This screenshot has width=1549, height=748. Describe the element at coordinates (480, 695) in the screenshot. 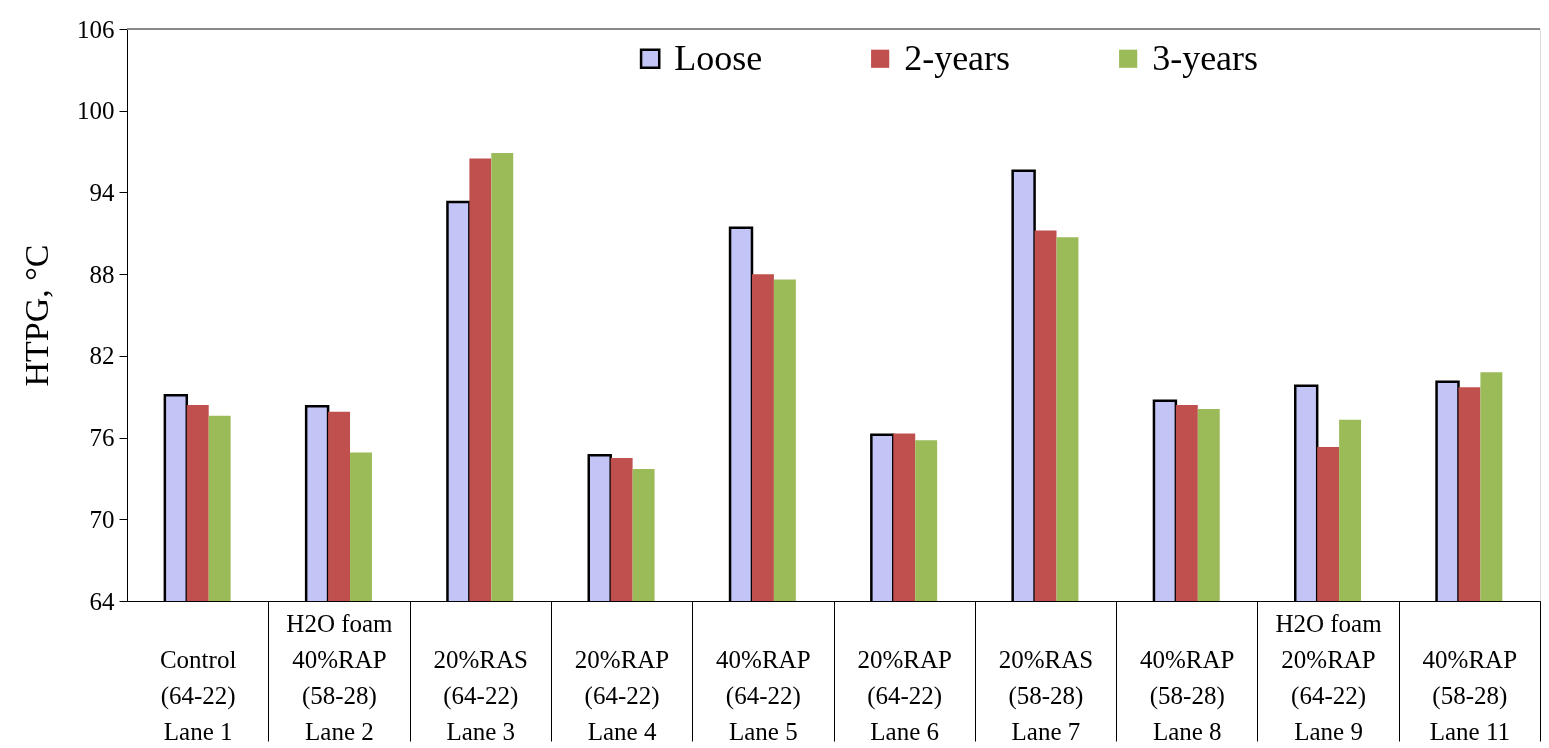

I see `x-tick-label: 20%RAS (64-22) Lane 3` at that location.